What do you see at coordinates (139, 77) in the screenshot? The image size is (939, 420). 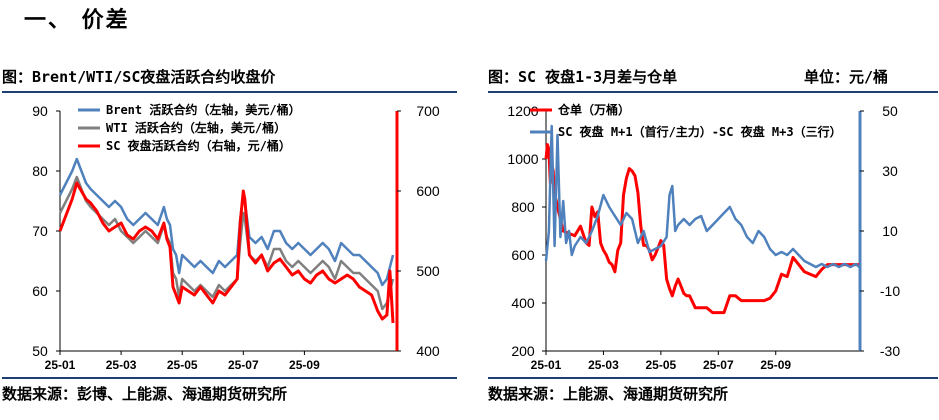 I see `left-chart-title: 图：Brent/WTI/SC夜盘活跃合约收盘价` at bounding box center [139, 77].